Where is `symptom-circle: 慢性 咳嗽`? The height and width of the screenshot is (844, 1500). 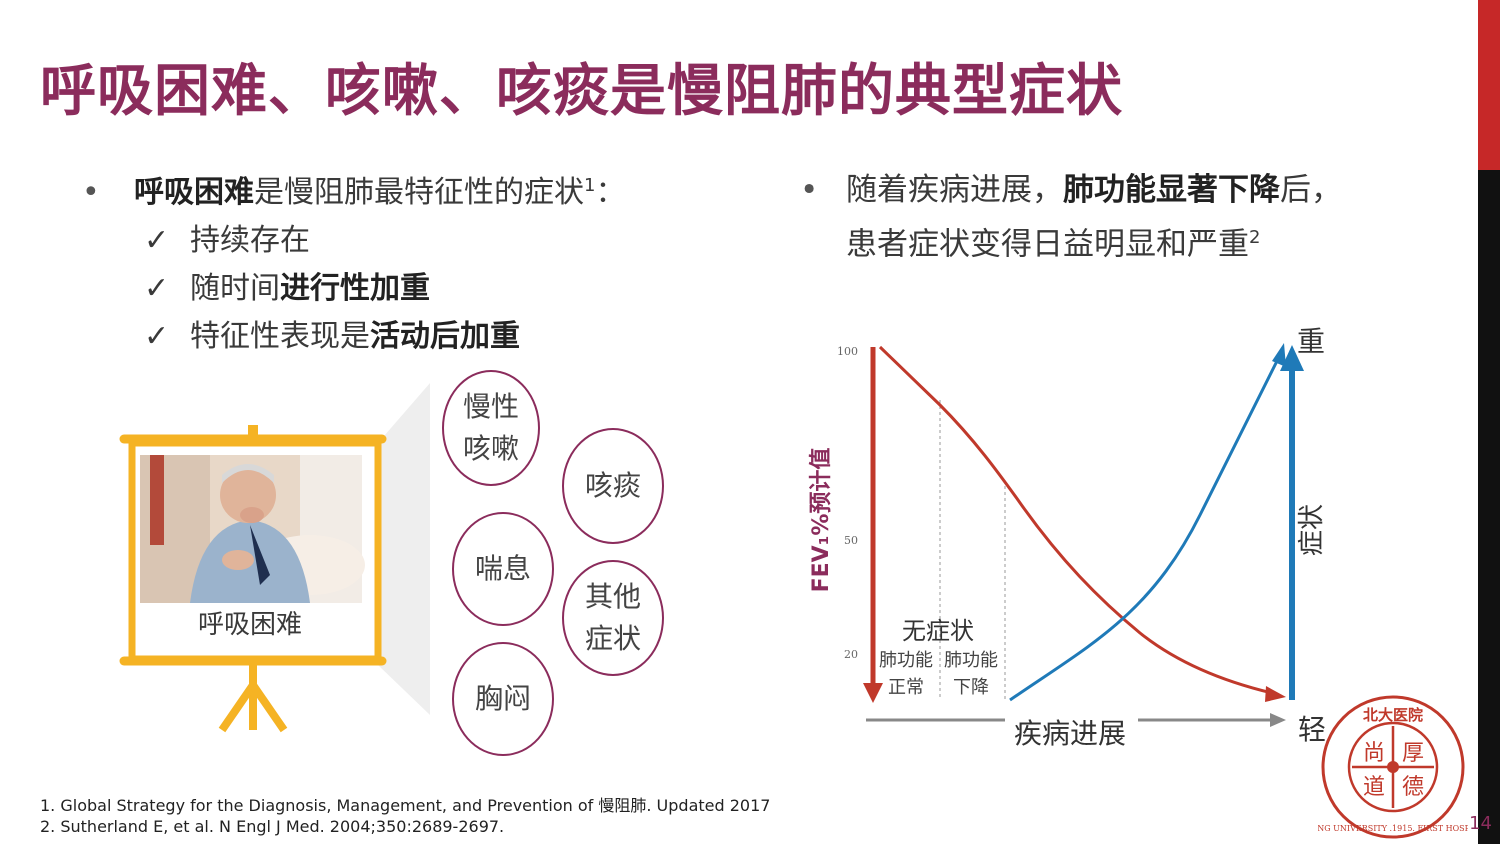
symptom-circle: 慢性 咳嗽 is located at coordinates (491, 428).